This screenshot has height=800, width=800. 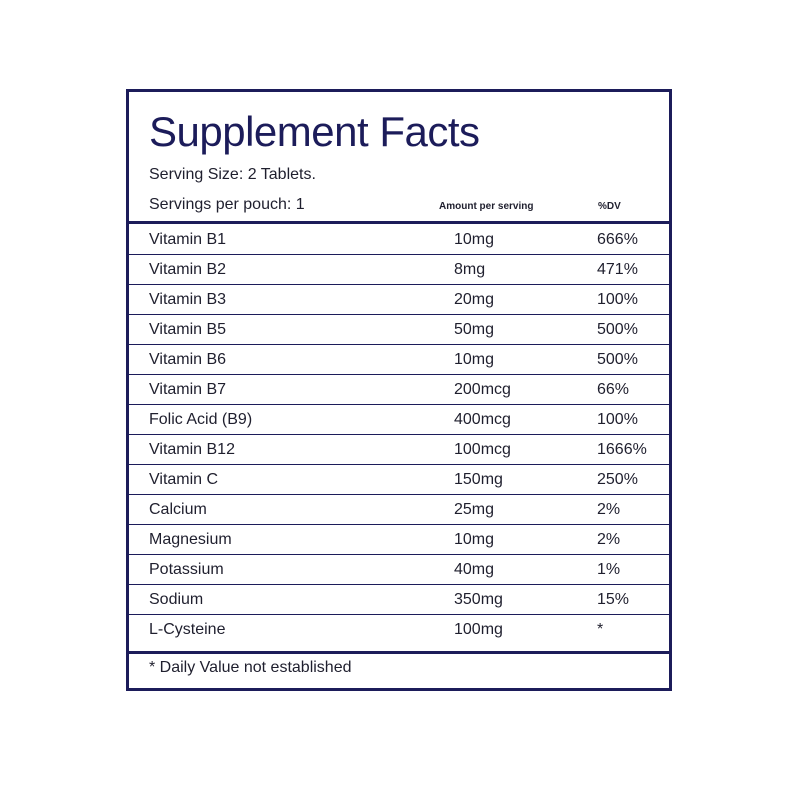 I want to click on table-row: Vitamin B7 200mcg 66%, so click(x=399, y=390).